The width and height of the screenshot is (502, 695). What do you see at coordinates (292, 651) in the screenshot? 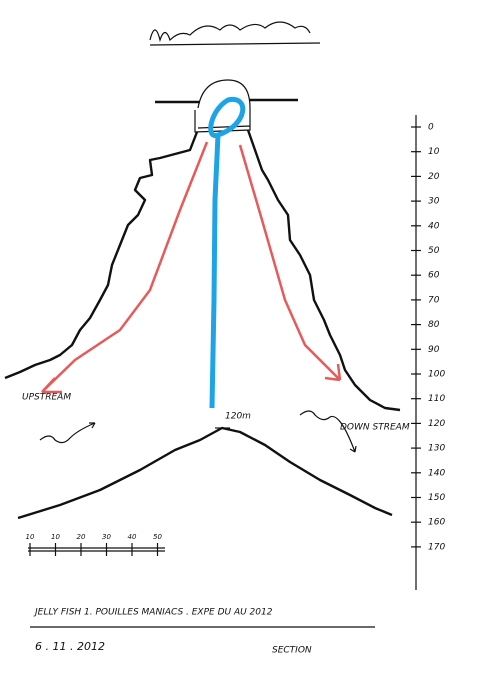
I see `footer-section: SECTION` at bounding box center [292, 651].